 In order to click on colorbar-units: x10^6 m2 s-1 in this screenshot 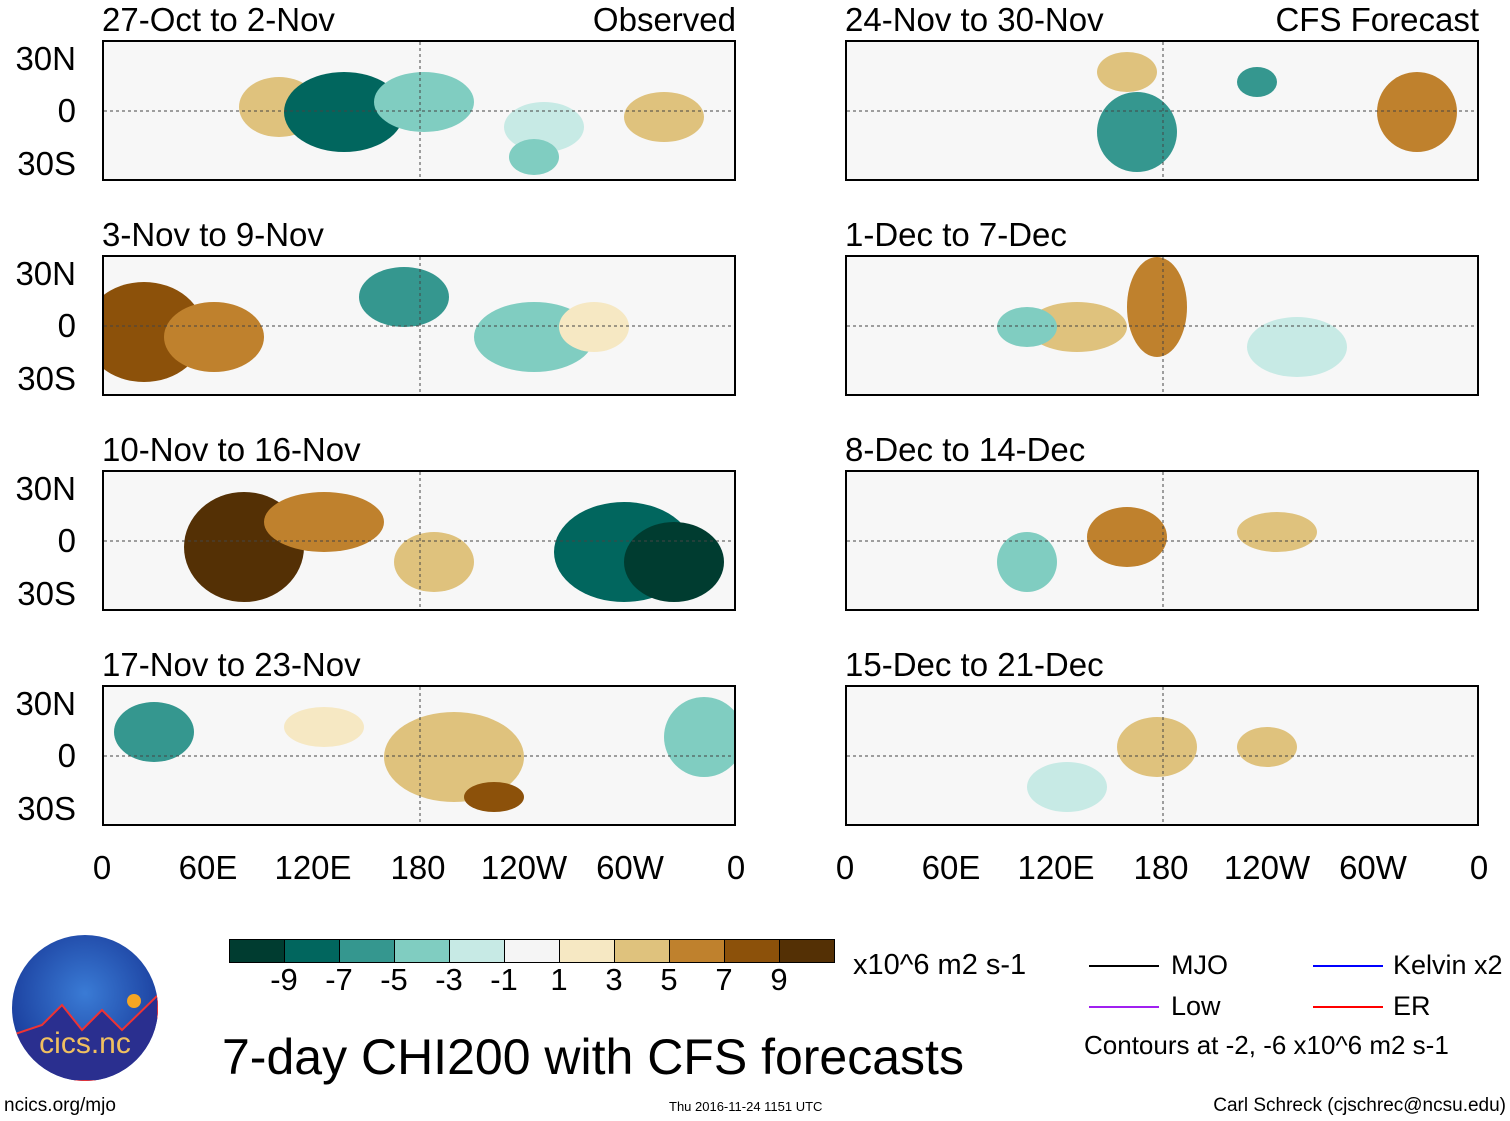, I will do `click(940, 965)`.